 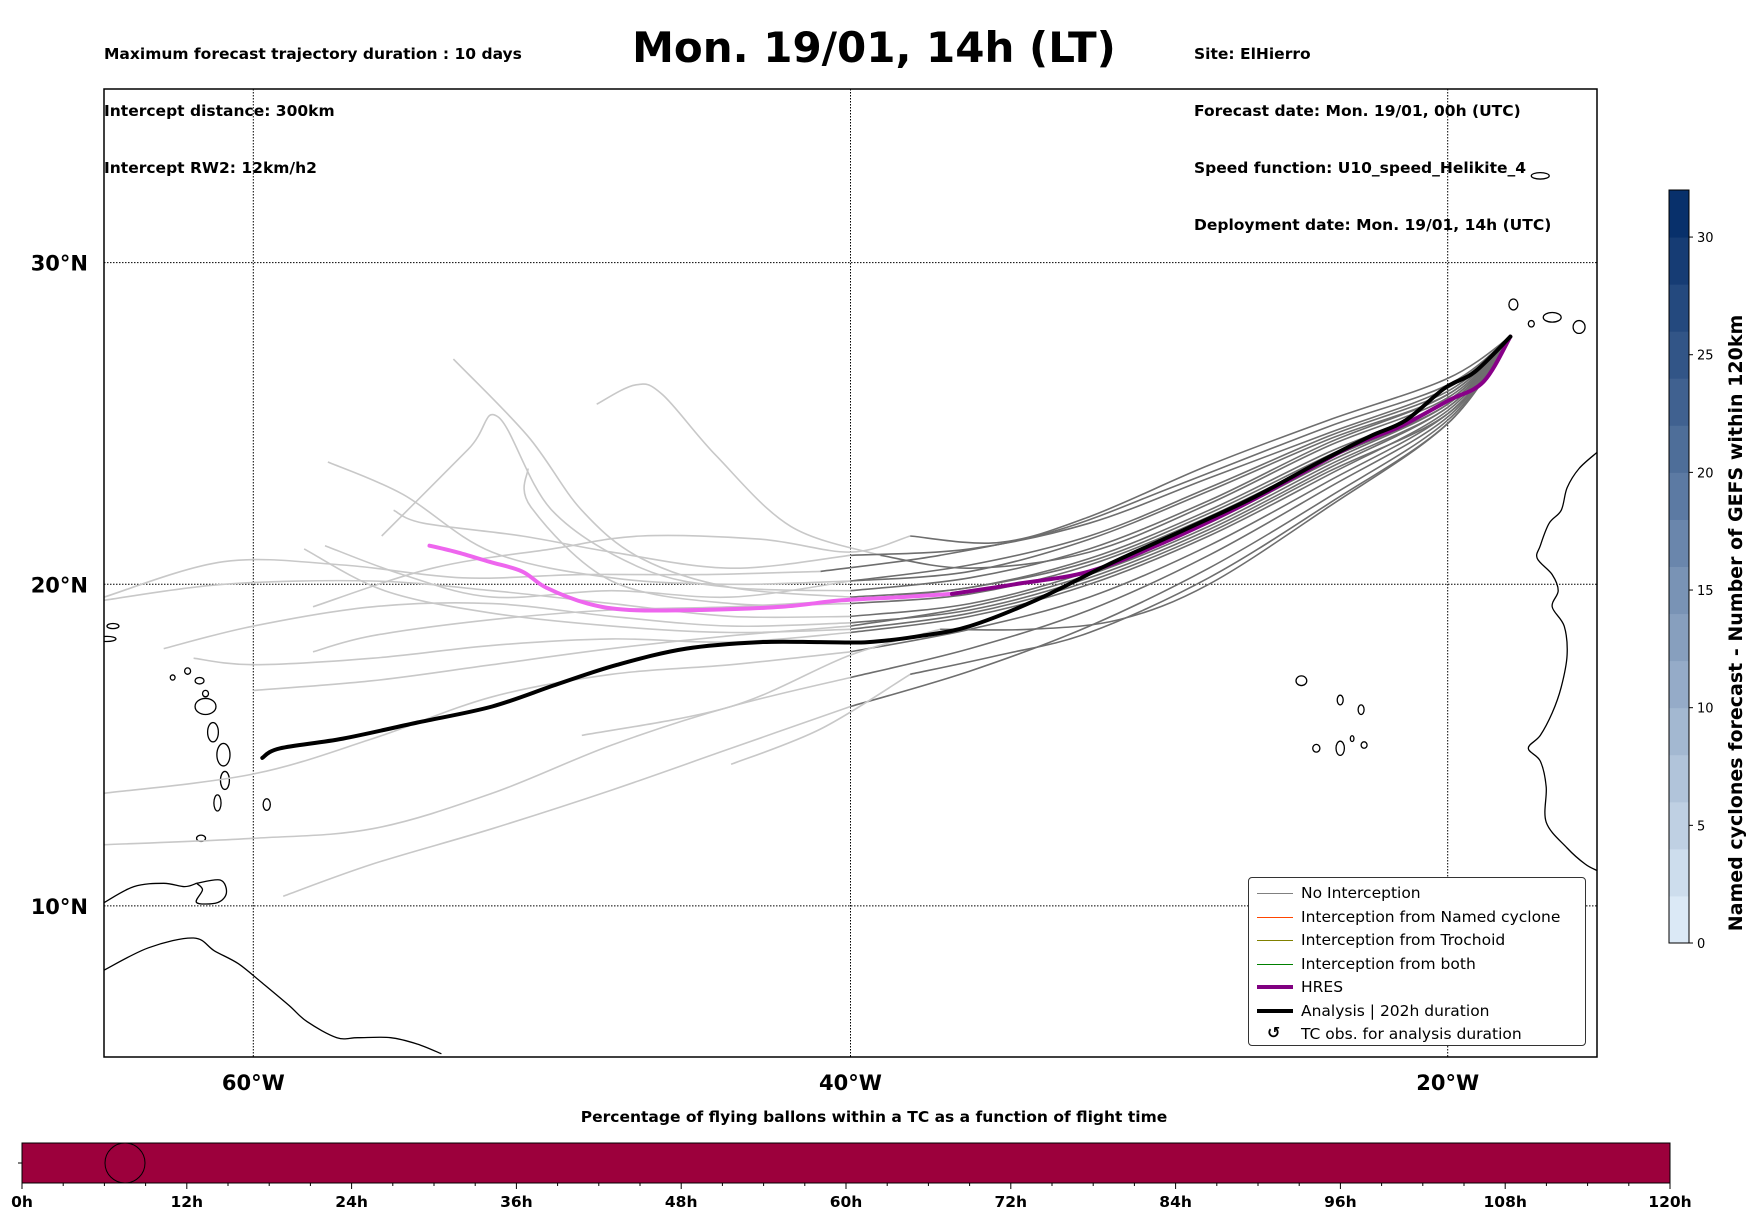 What do you see at coordinates (1691, 570) in the screenshot?
I see `colorbar: 0 5 10 15 20 25 30` at bounding box center [1691, 570].